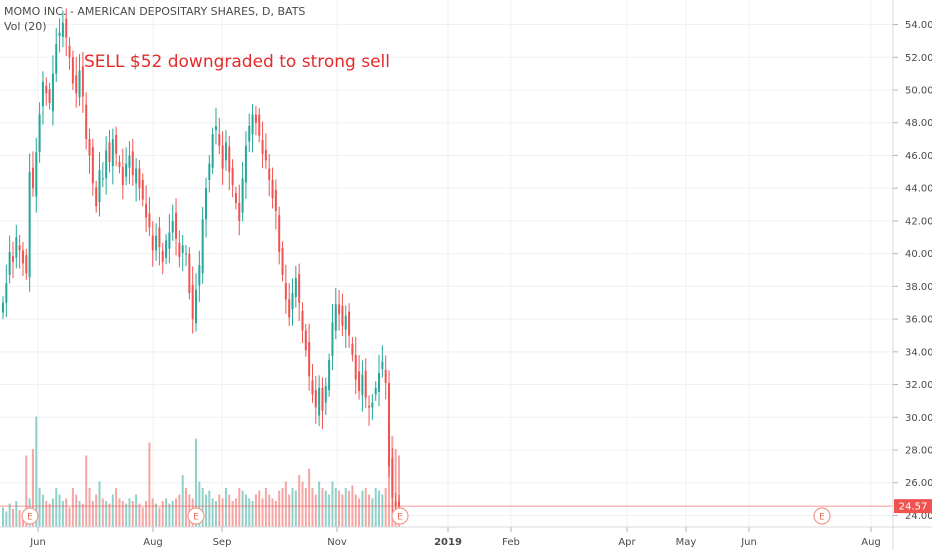 The image size is (932, 554). What do you see at coordinates (918, 123) in the screenshot?
I see `y-tick-label: 48.00` at bounding box center [918, 123].